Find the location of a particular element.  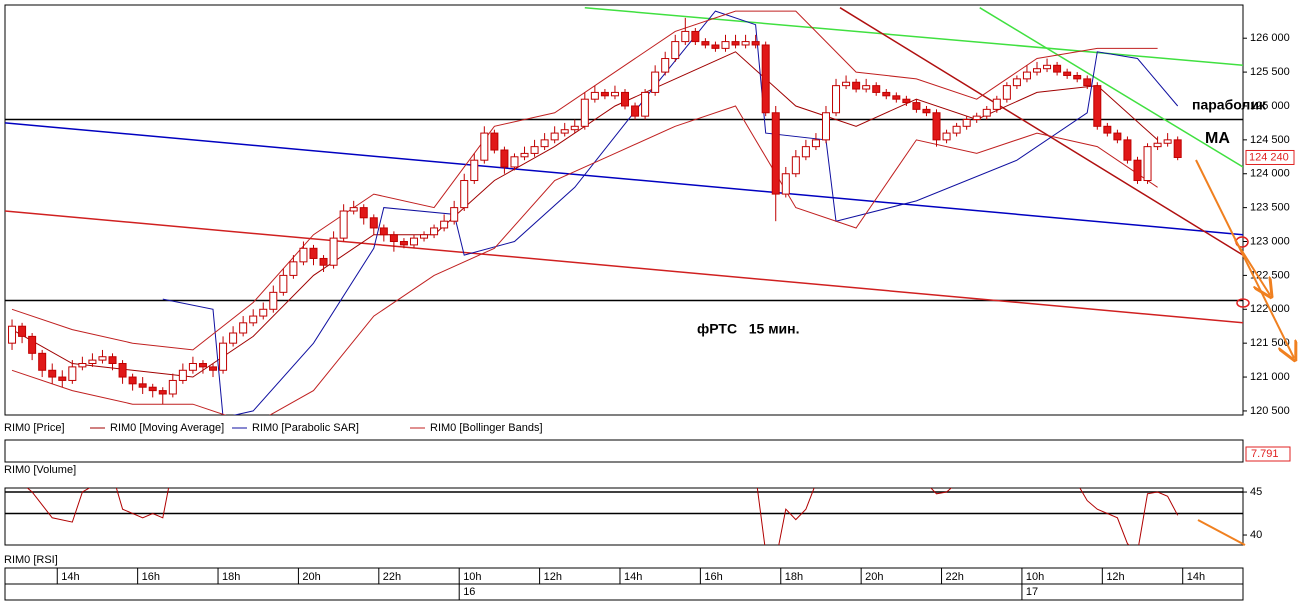

rsi-panel is located at coordinates (624, 516).